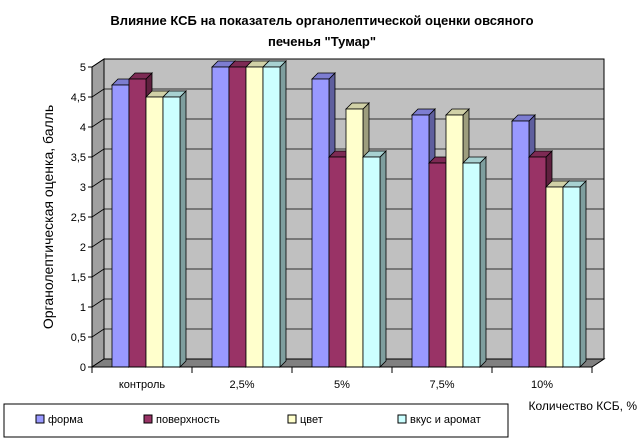 The width and height of the screenshot is (642, 441). What do you see at coordinates (322, 41) in the screenshot?
I see `chart-title-line2: печенья "Тумар"` at bounding box center [322, 41].